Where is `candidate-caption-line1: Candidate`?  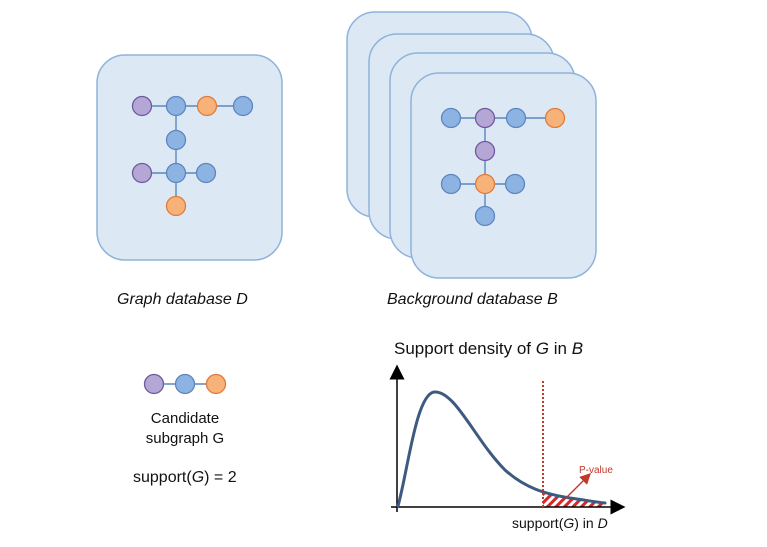 candidate-caption-line1: Candidate is located at coordinates (185, 418).